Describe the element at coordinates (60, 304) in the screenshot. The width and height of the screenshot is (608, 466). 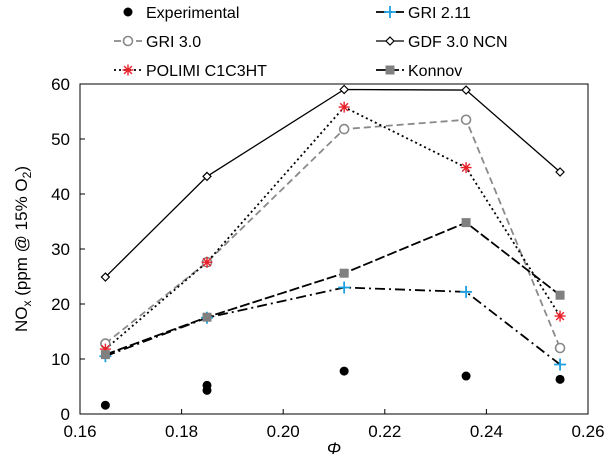
I see `y-tick-label: 20` at that location.